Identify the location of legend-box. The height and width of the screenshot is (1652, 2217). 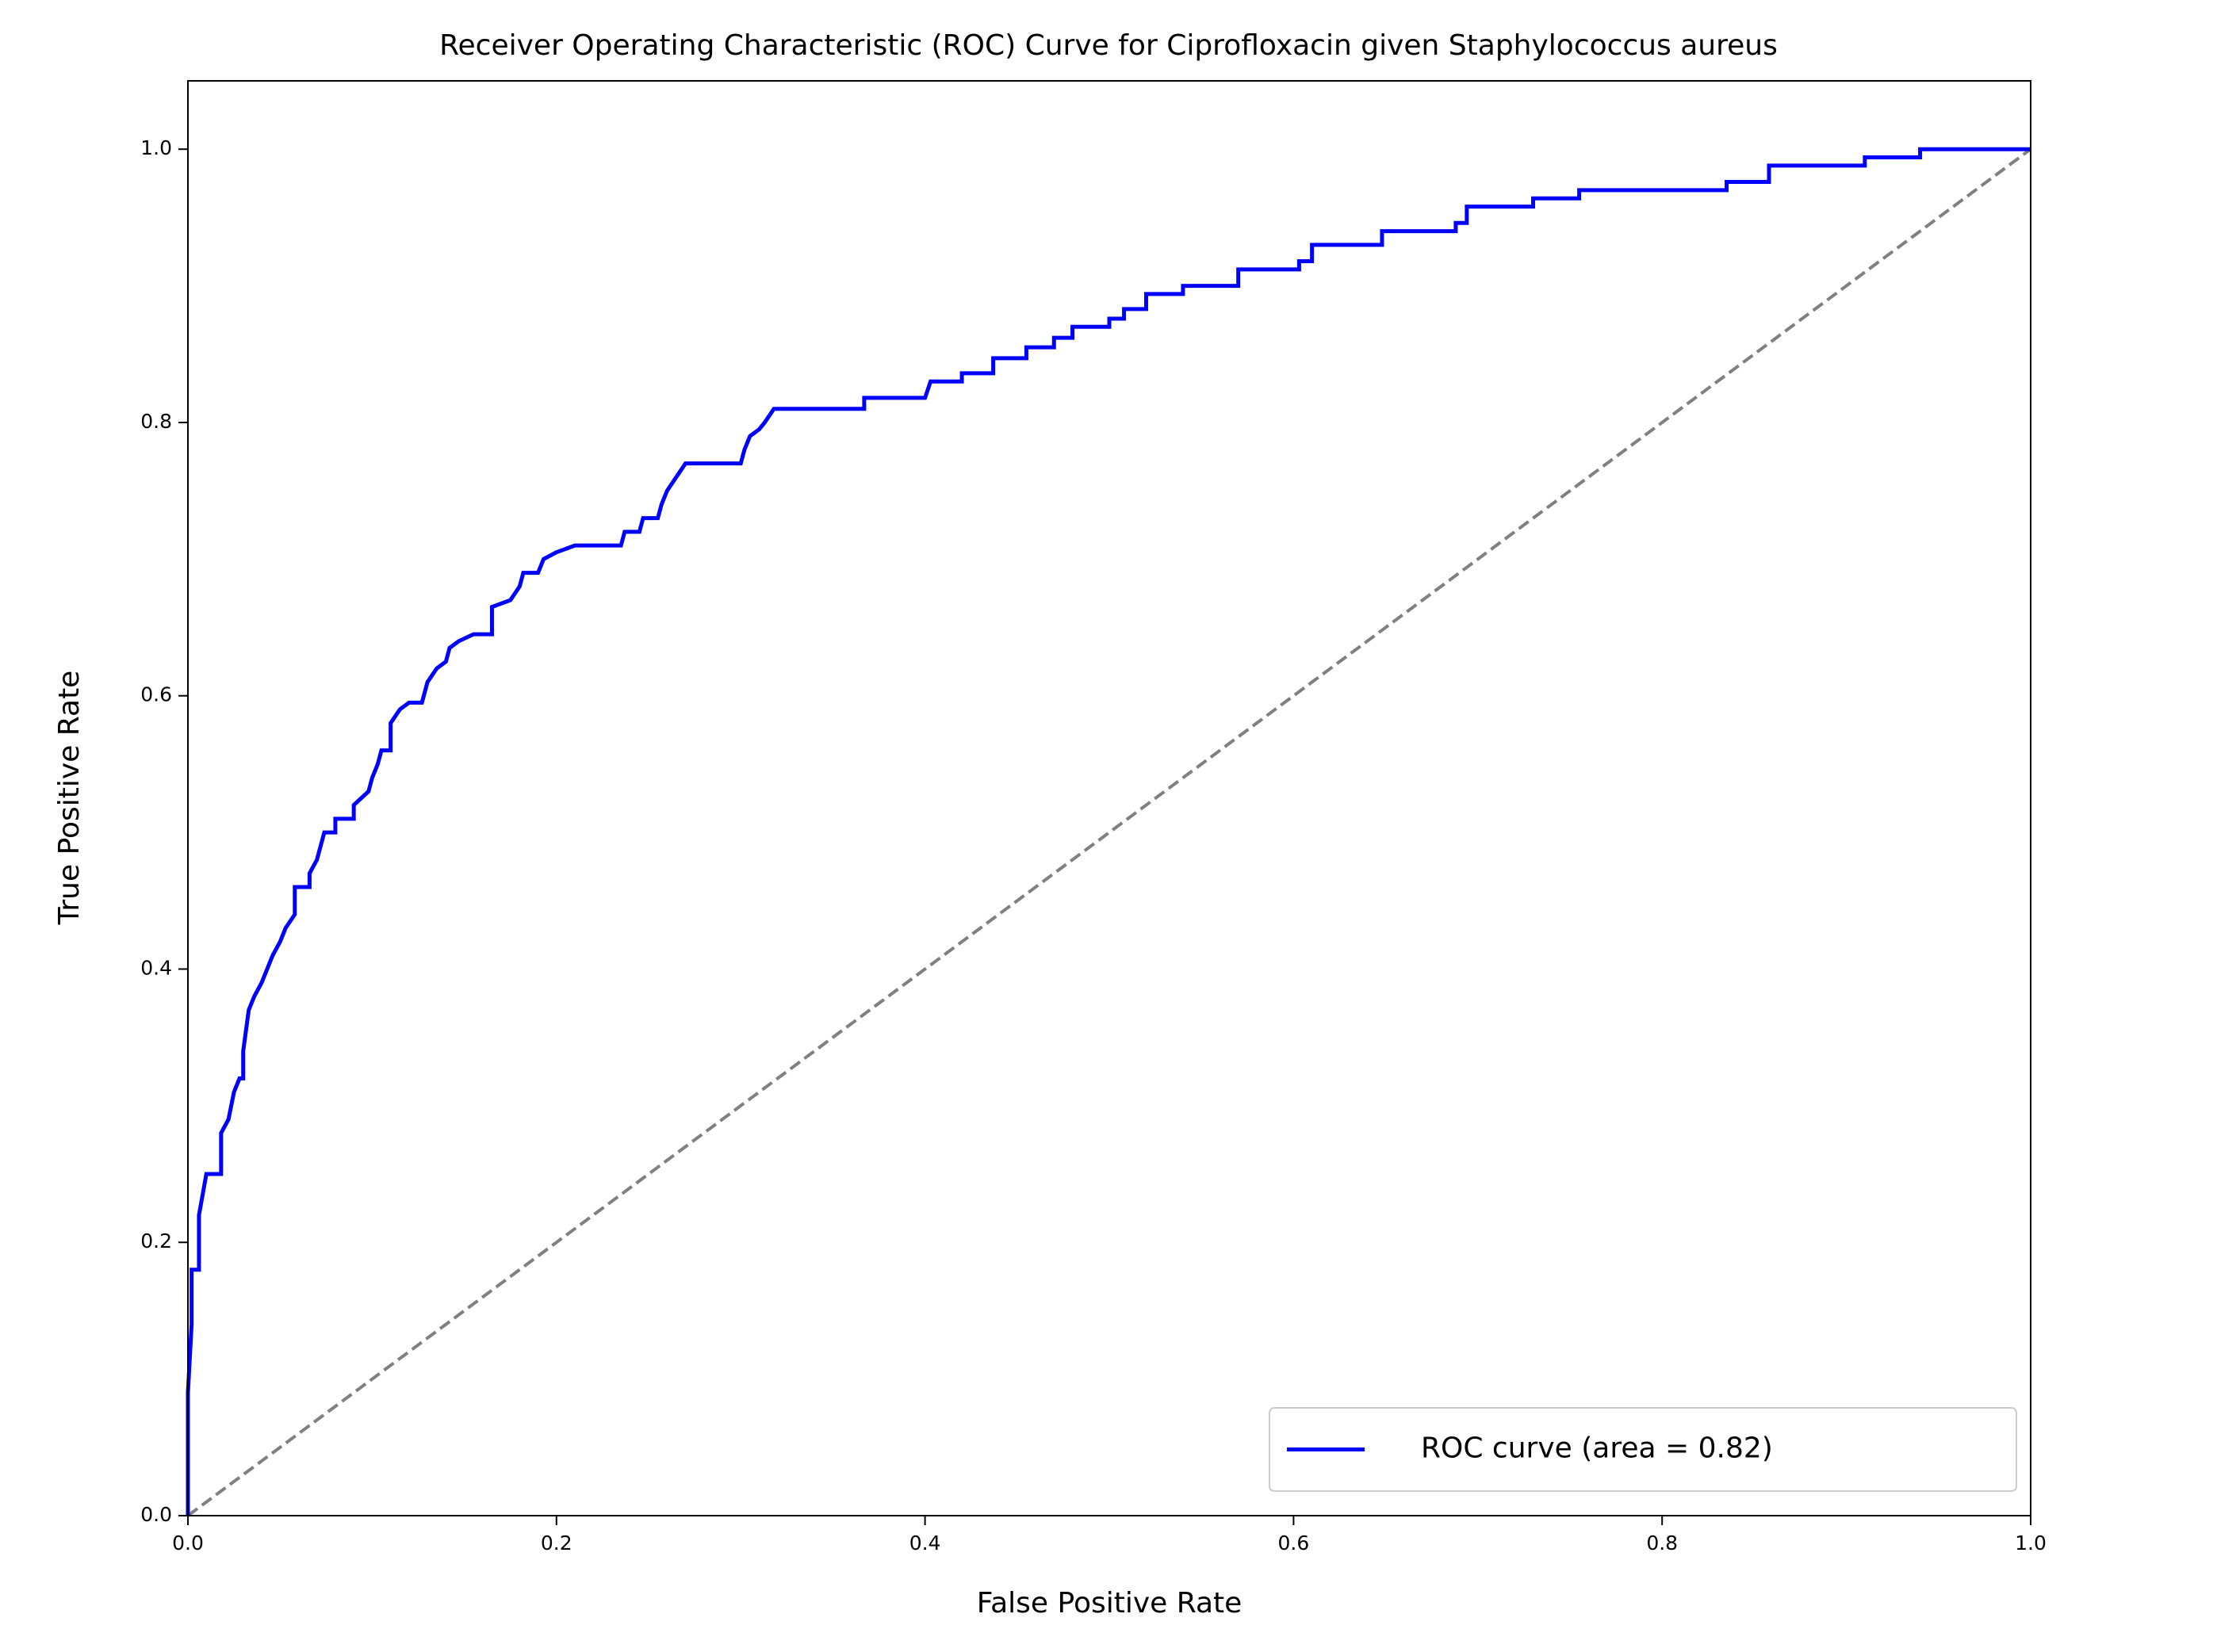
(1643, 1449).